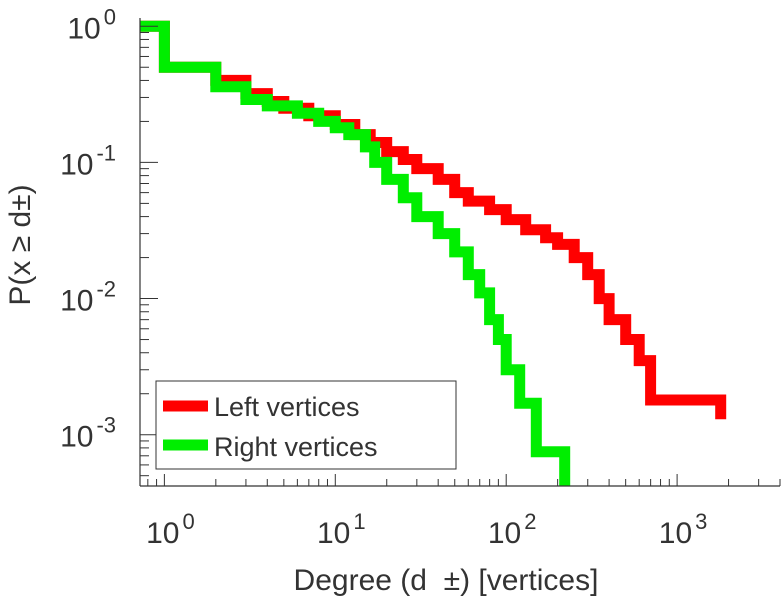 This screenshot has height=600, width=784. I want to click on x-axis-ticks, so click(464, 480).